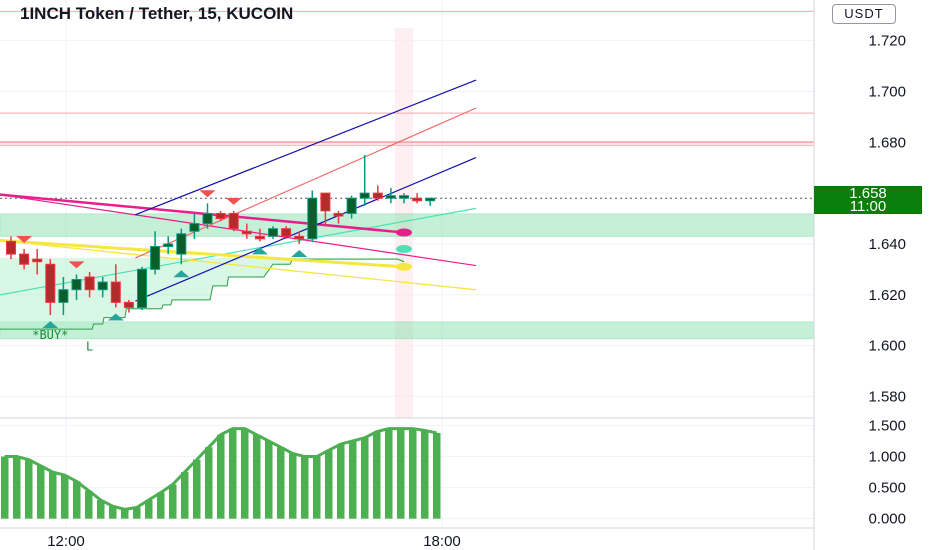  What do you see at coordinates (157, 13) in the screenshot?
I see `chart-title: 1INCH Token / Tether, 15, KUCOIN` at bounding box center [157, 13].